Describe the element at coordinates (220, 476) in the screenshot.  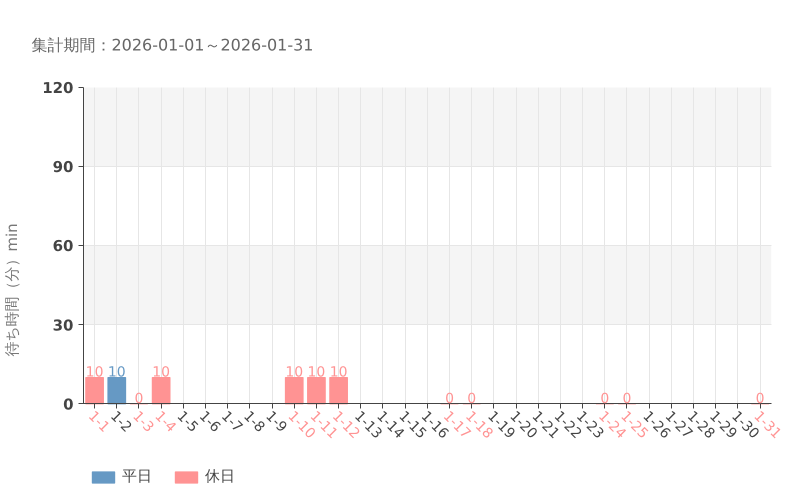
I see `legend-label: 休日` at that location.